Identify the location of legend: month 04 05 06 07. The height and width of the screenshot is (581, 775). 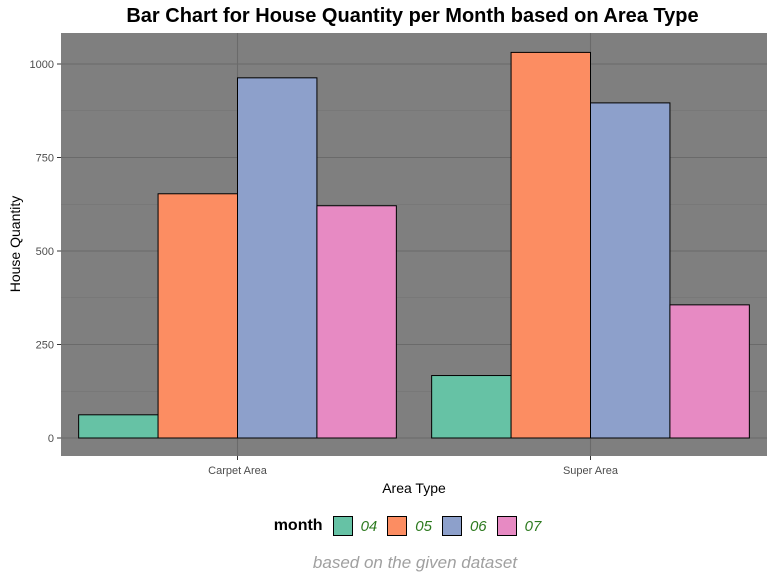
(387, 526).